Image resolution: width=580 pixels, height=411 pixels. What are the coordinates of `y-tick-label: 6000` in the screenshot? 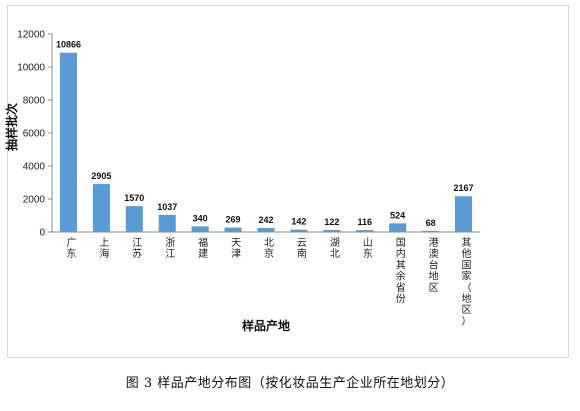 It's located at (34, 134).